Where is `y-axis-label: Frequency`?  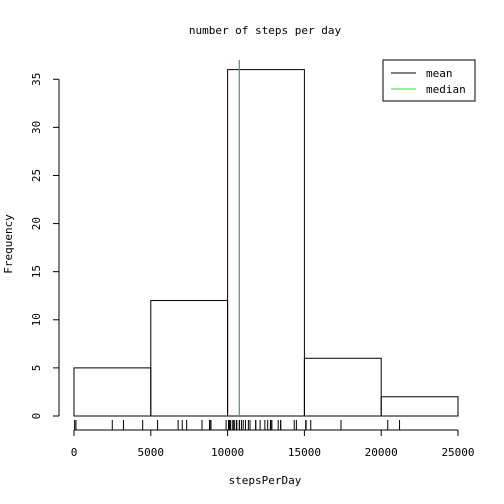 y-axis-label: Frequency is located at coordinates (8, 244).